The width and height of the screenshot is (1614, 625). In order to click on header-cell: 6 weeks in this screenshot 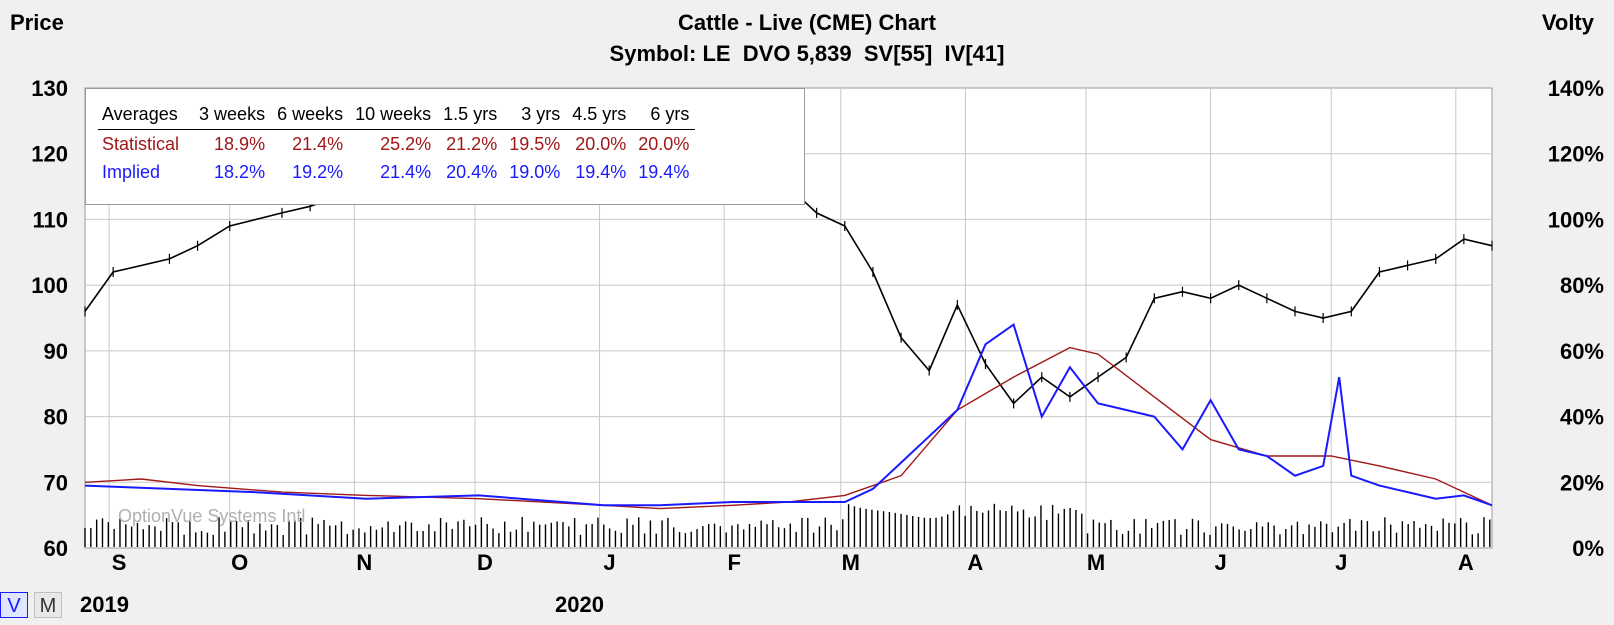, I will do `click(310, 114)`.